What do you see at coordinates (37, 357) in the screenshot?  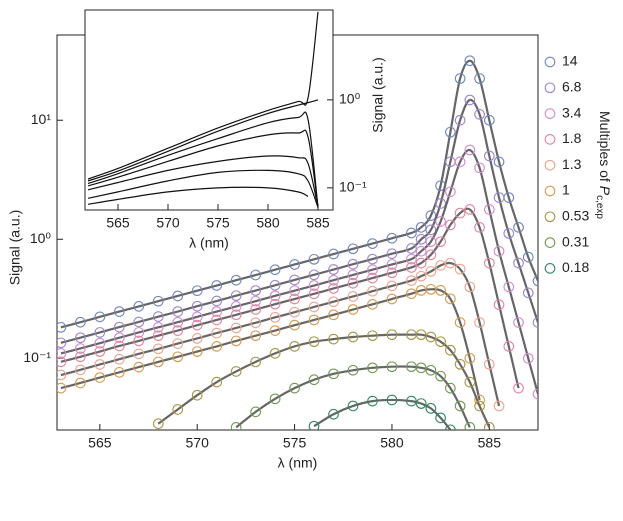 I see `y-tick-label: 10⁻¹` at bounding box center [37, 357].